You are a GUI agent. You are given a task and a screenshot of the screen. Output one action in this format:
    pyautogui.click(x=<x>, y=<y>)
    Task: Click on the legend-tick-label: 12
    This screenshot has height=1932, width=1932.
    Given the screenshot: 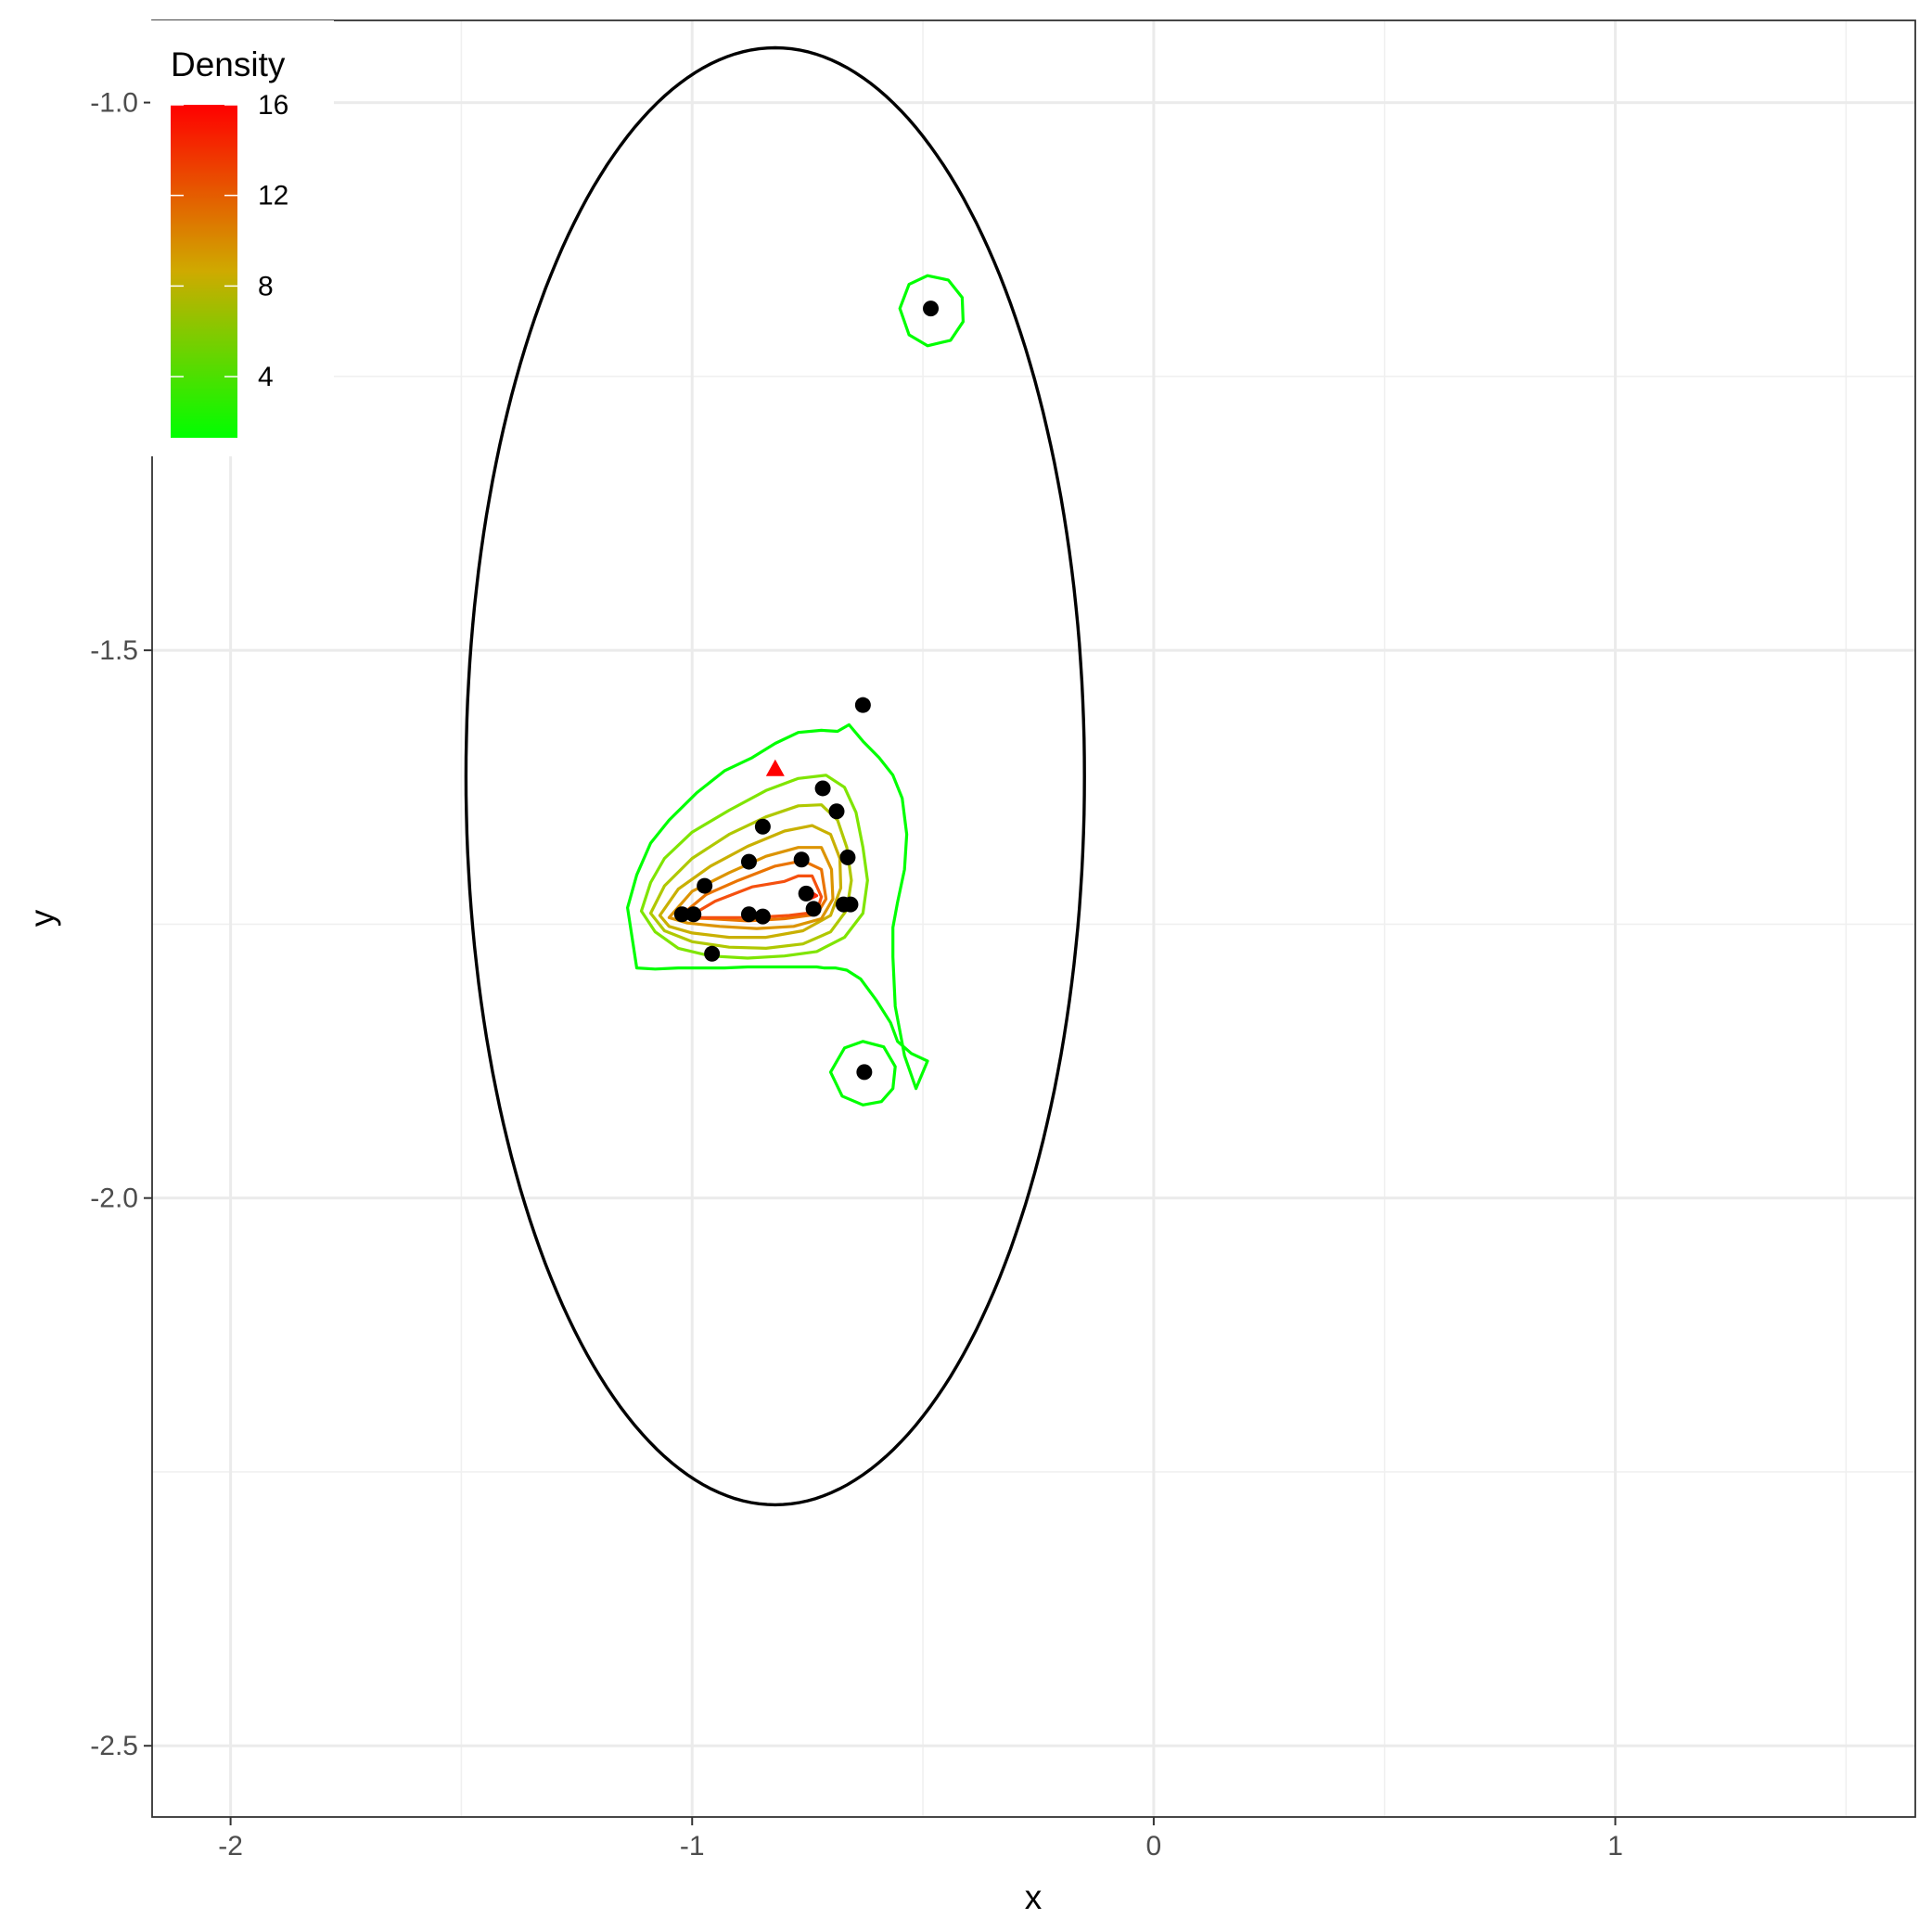 What is the action you would take?
    pyautogui.click(x=273, y=196)
    